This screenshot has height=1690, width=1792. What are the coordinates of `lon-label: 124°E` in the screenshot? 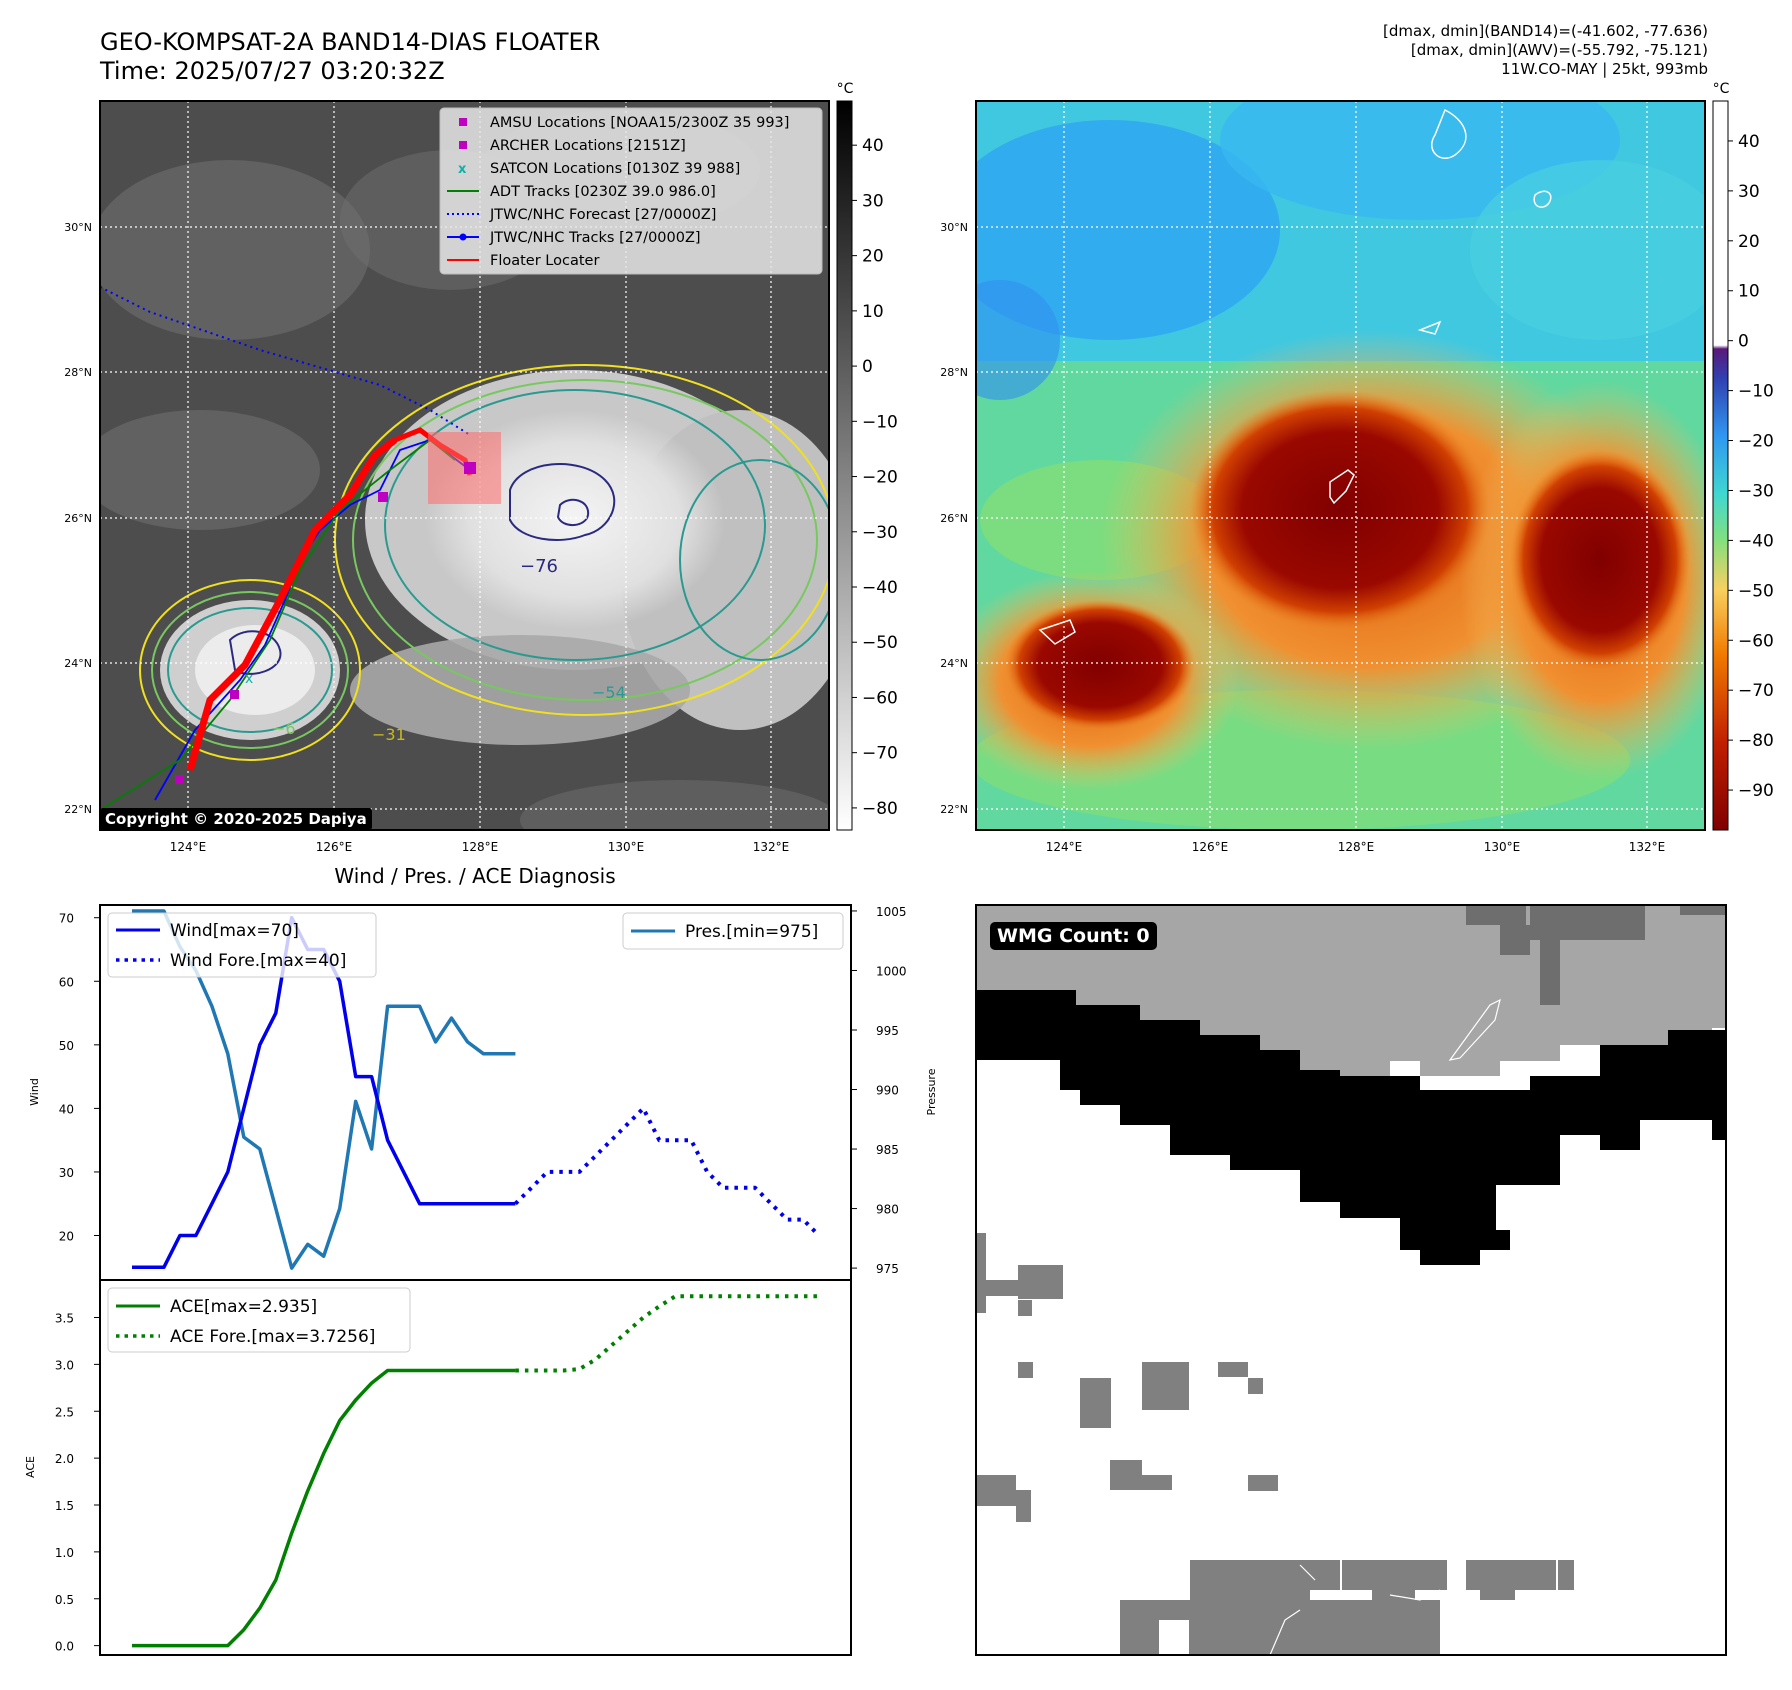 It's located at (1064, 847).